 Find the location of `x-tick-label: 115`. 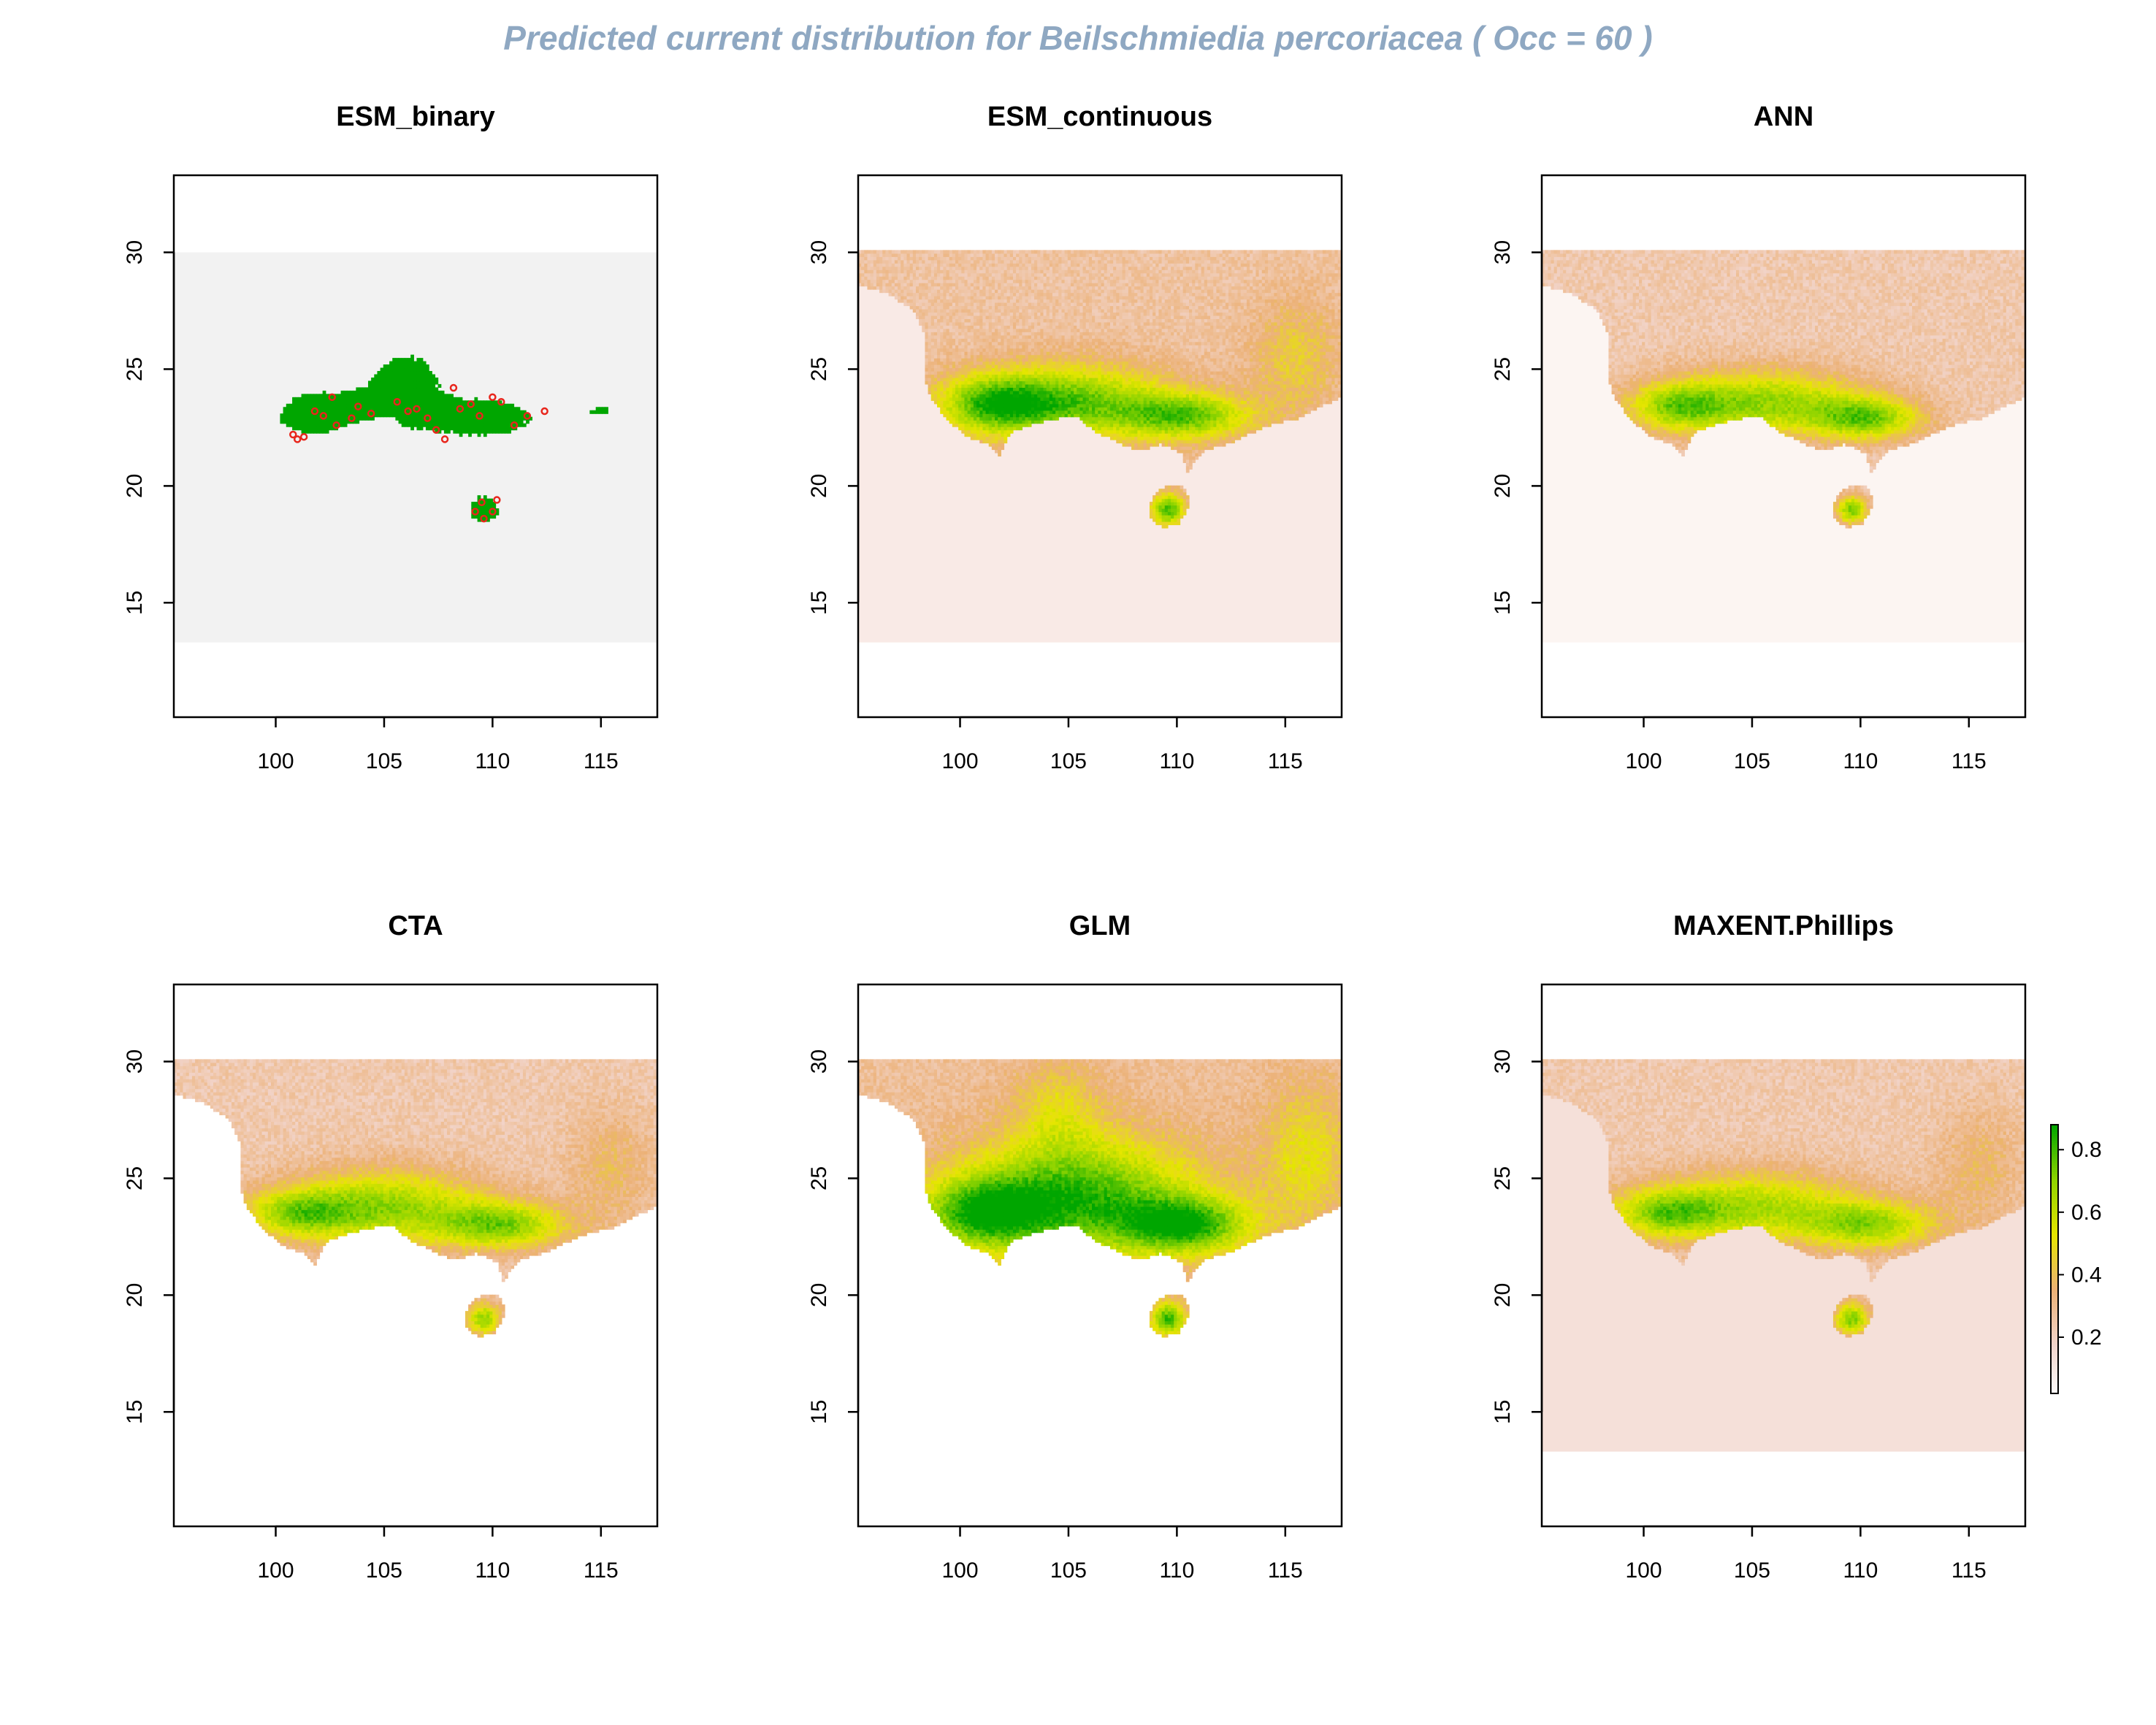

x-tick-label: 115 is located at coordinates (602, 1570).